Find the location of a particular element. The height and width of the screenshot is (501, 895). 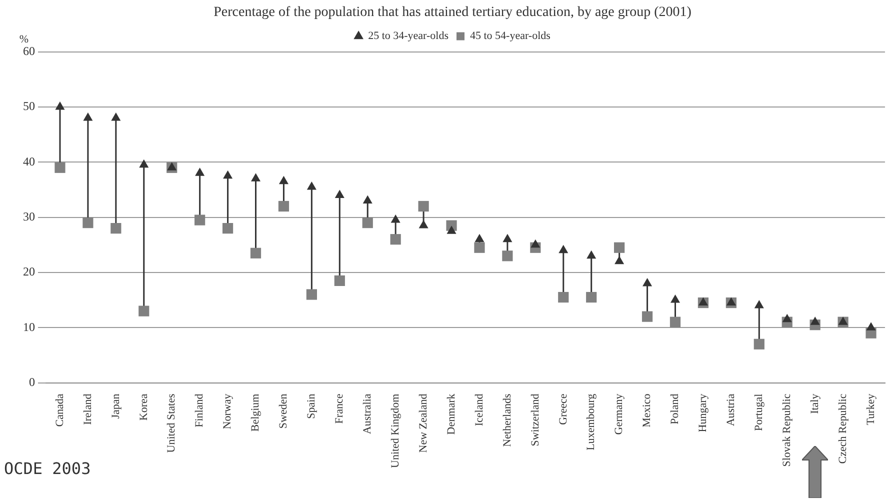

x-tick-label: Ireland is located at coordinates (88, 409).